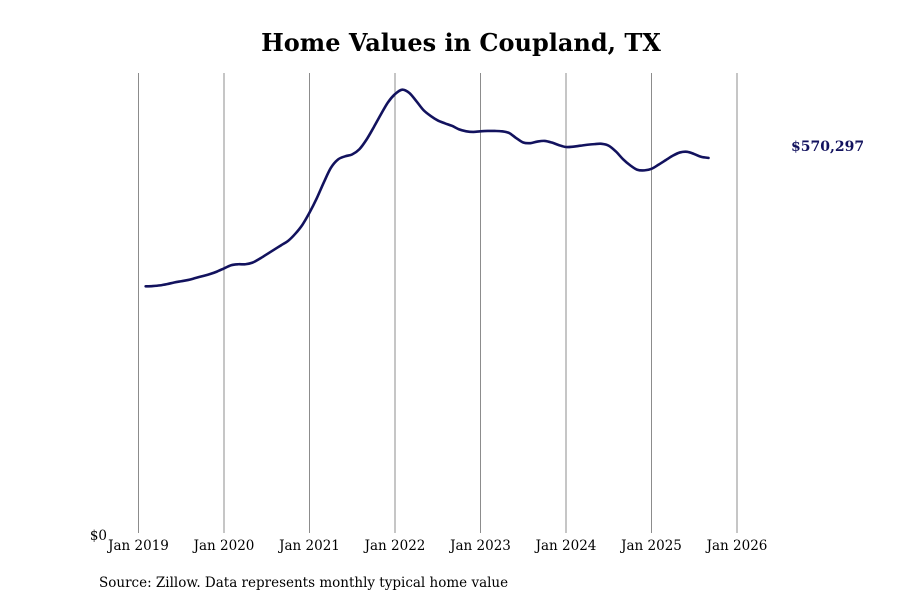 Image resolution: width=900 pixels, height=600 pixels. Describe the element at coordinates (736, 546) in the screenshot. I see `x-tick-label: Jan 2026` at that location.